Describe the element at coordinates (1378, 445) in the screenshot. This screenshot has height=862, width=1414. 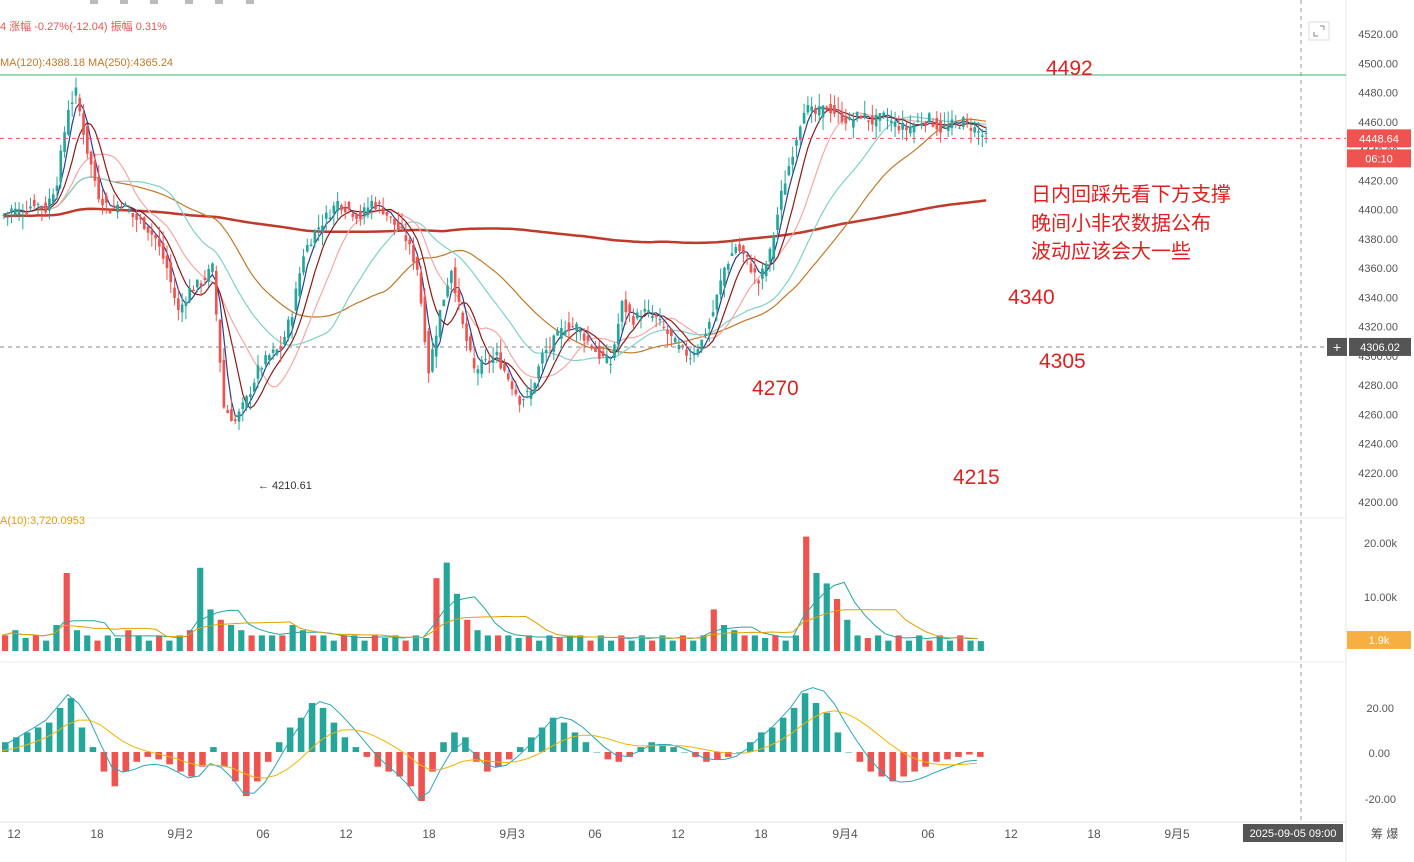
I see `price-axis-tick: 4240.00` at that location.